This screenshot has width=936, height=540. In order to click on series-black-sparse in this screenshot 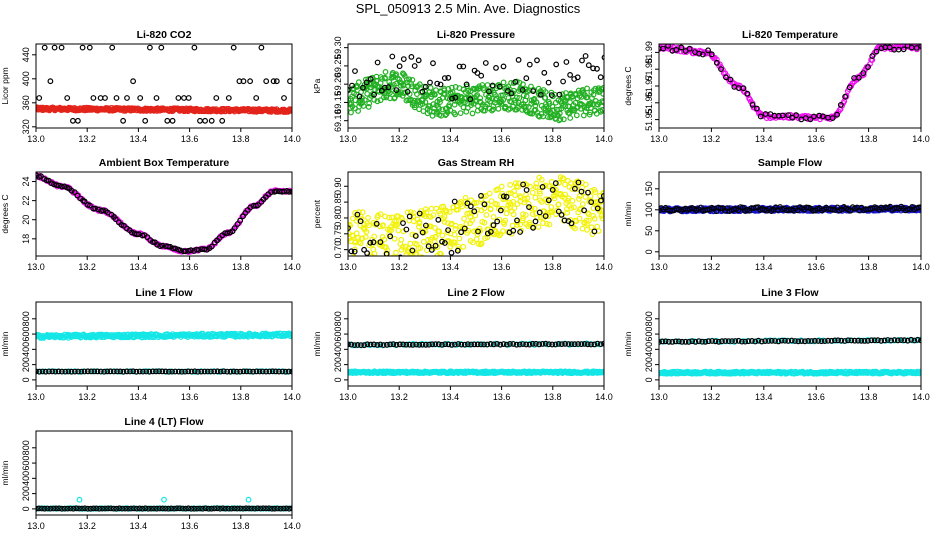, I will do `click(476, 78)`.